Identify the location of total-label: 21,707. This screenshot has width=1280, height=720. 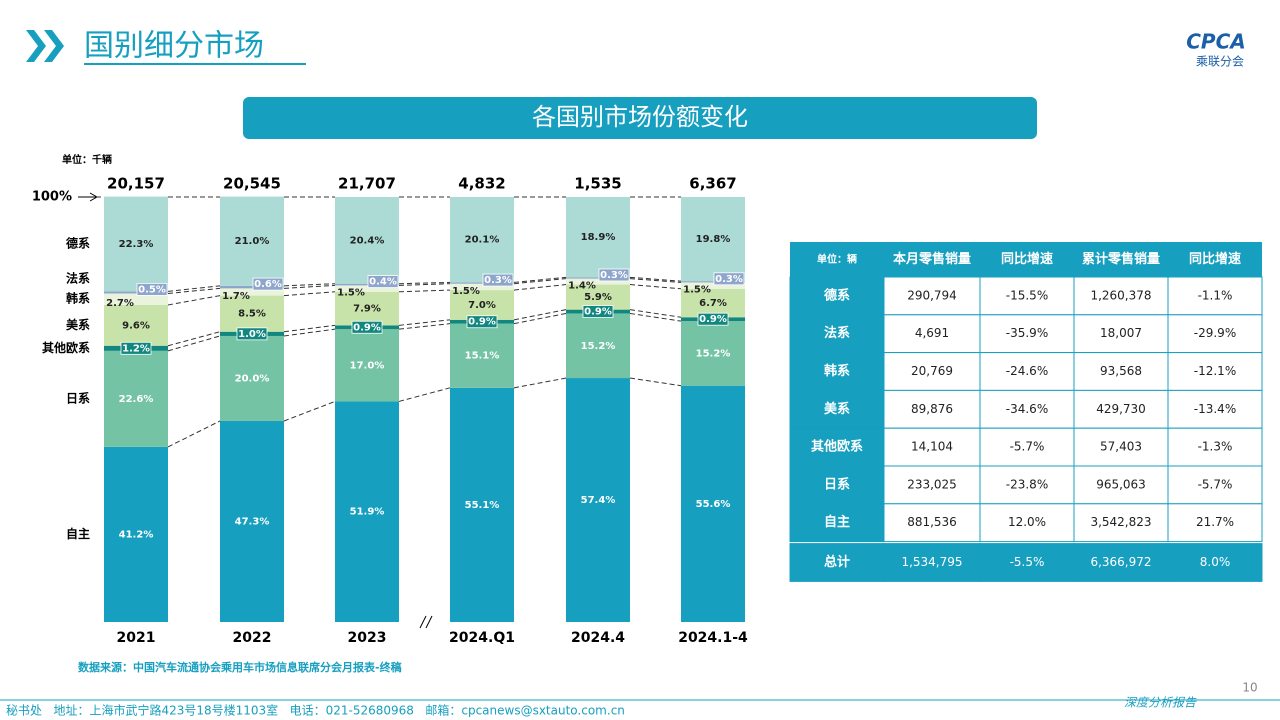
(367, 184).